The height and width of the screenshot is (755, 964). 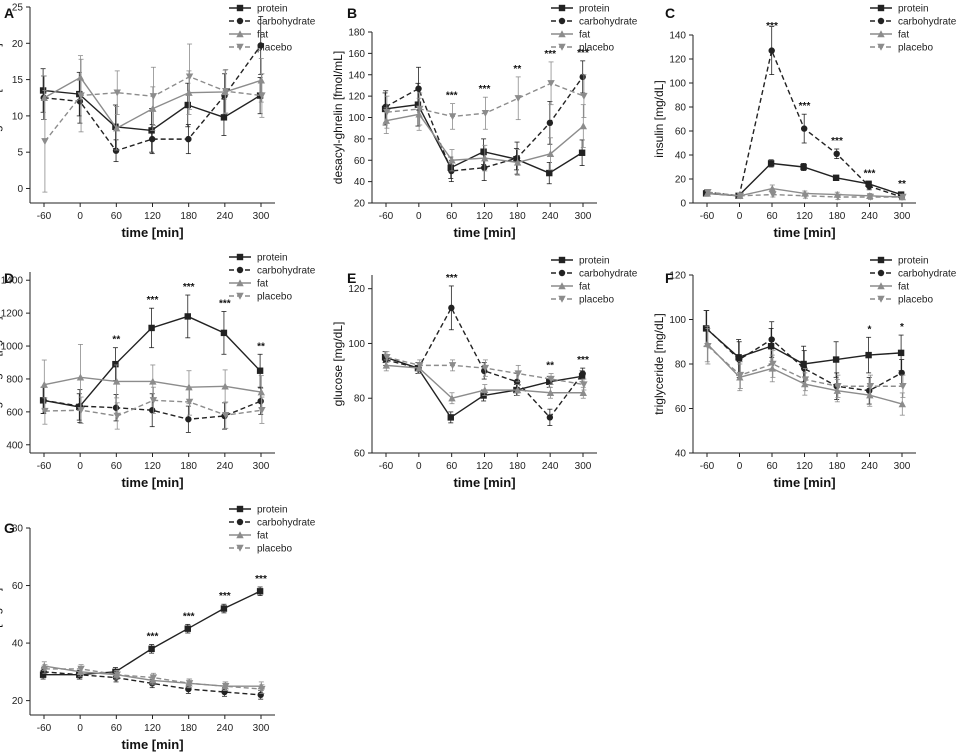 I want to click on series-protein, so click(x=151, y=357).